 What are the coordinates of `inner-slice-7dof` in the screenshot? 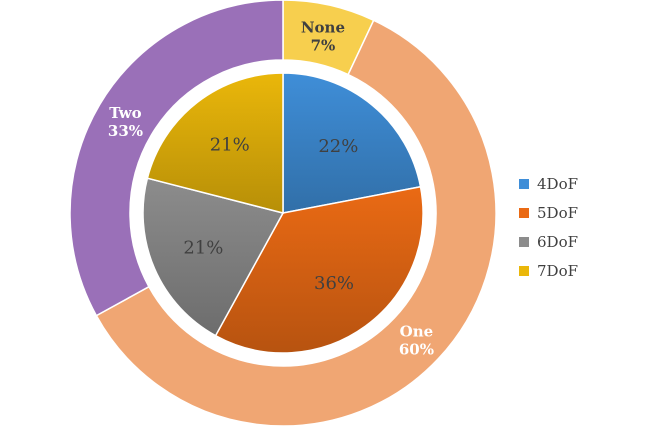 It's located at (215, 143).